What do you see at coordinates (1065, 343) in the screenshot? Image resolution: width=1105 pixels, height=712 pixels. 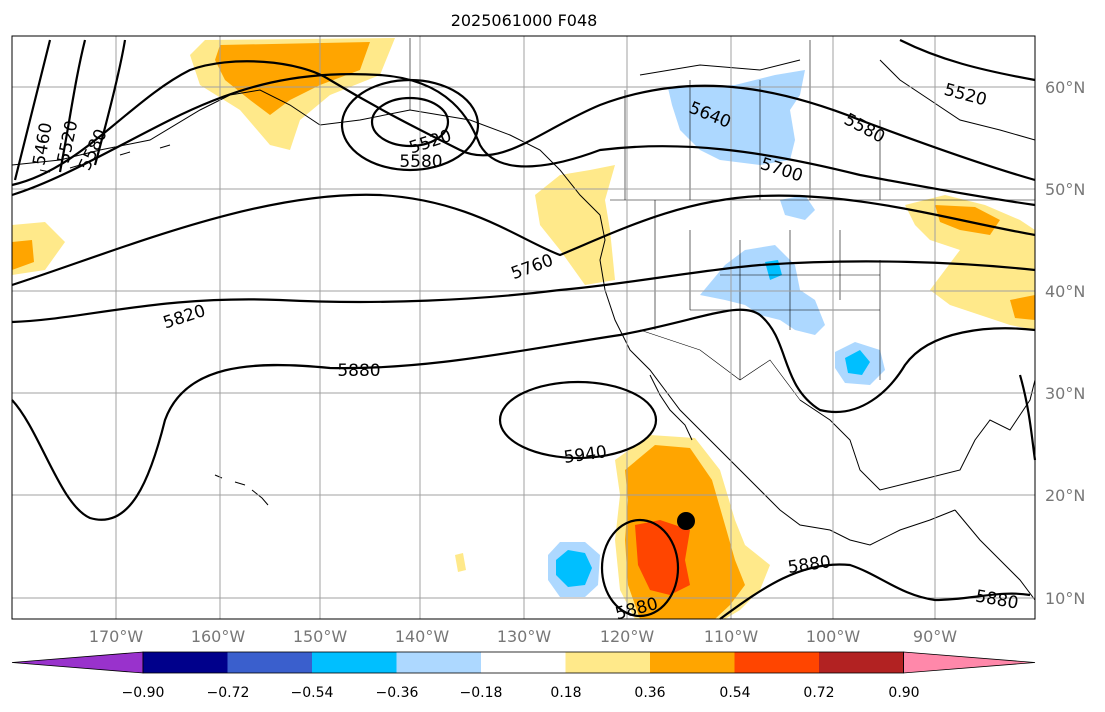 I see `latitude-labels: 60°N 50°N 40°N 30°N 20°N 10°N` at bounding box center [1065, 343].